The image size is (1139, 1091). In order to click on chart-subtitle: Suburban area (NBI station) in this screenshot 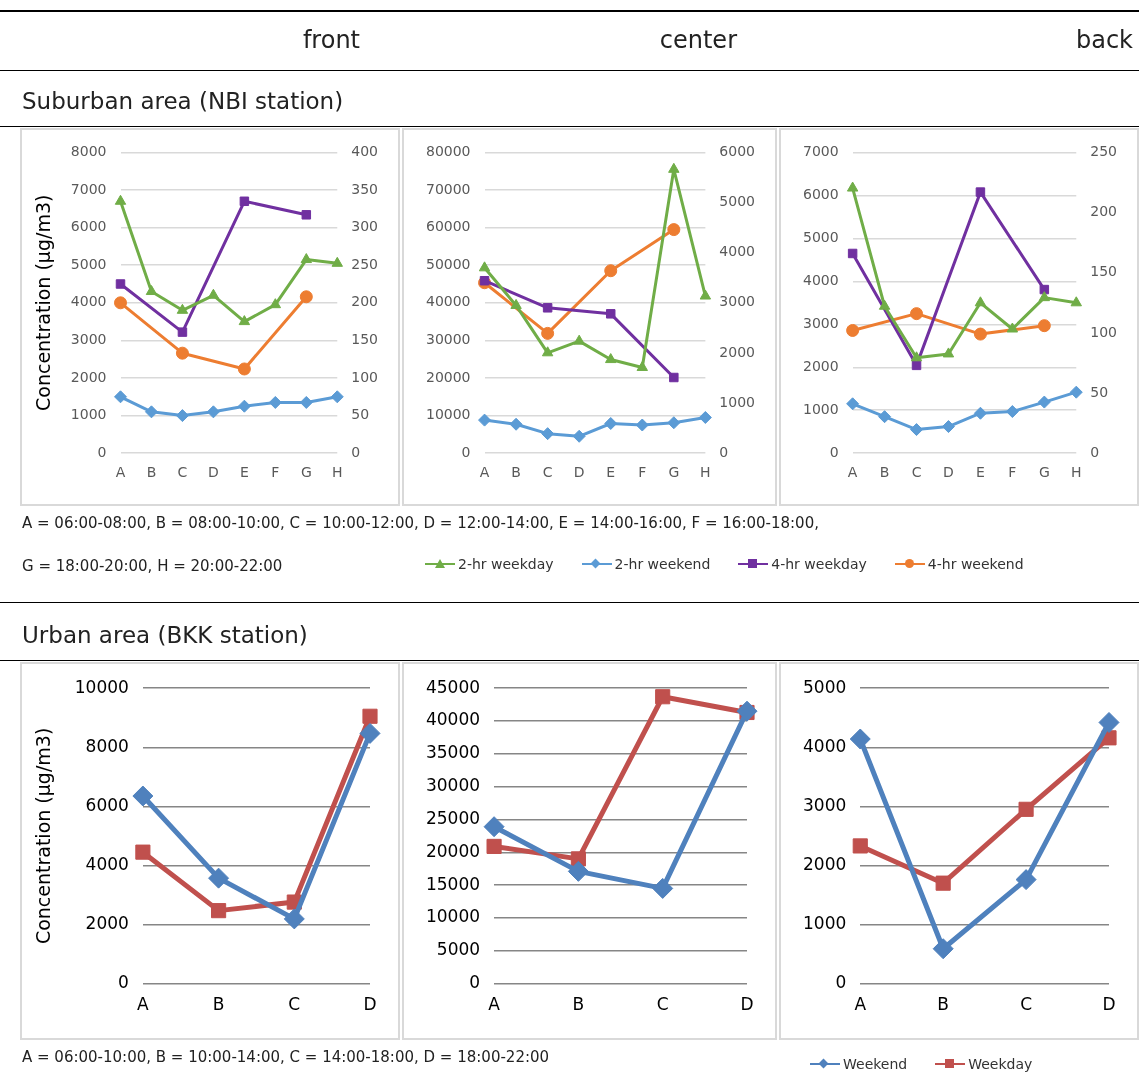, I will do `click(183, 101)`.